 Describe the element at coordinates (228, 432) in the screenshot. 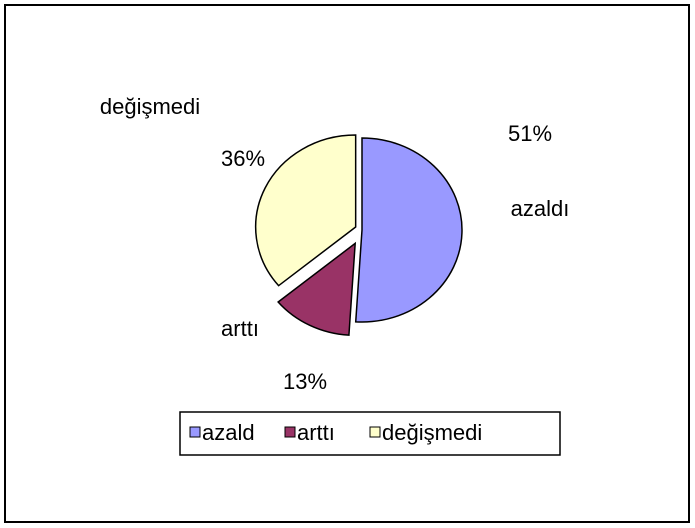

I see `legend-label: azald` at that location.